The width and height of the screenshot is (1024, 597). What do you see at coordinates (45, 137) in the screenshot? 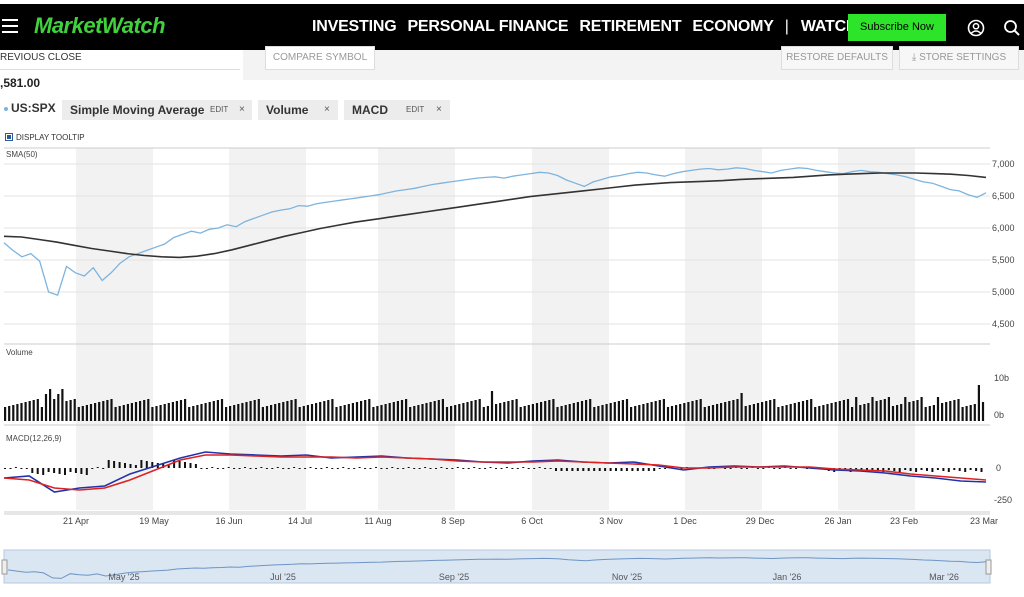
I see `display-tooltip-toggle: DISPLAY TOOLTIP` at bounding box center [45, 137].